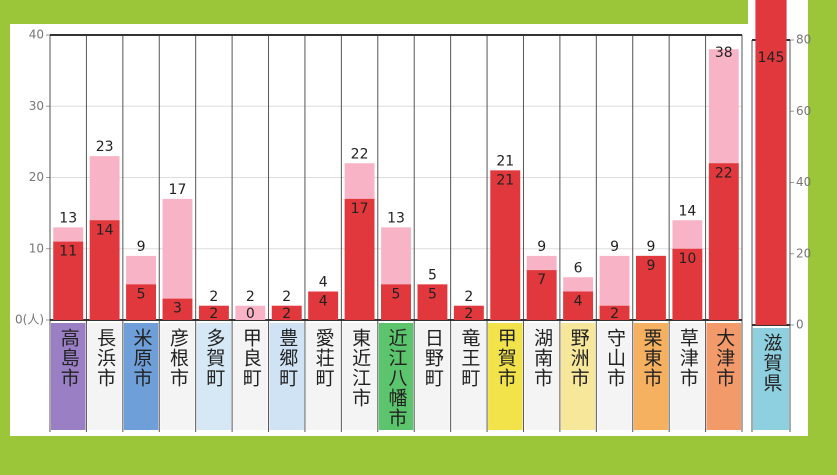 The height and width of the screenshot is (475, 837). What do you see at coordinates (105, 147) in the screenshot?
I see `value-label: 23` at bounding box center [105, 147].